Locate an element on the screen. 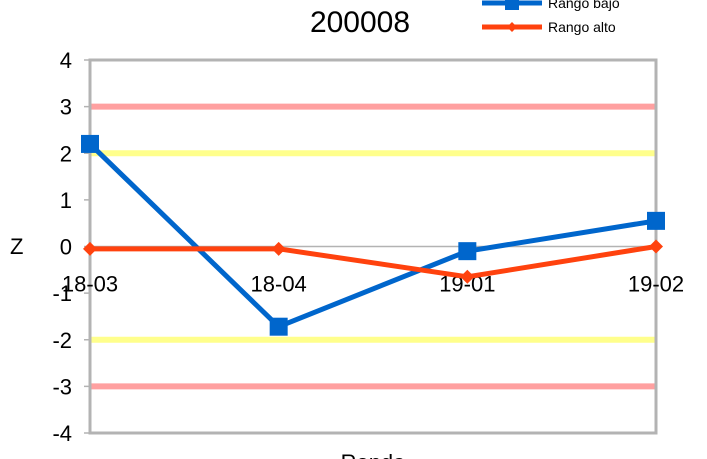 The image size is (707, 459). y-tick-label: 4 is located at coordinates (66, 60).